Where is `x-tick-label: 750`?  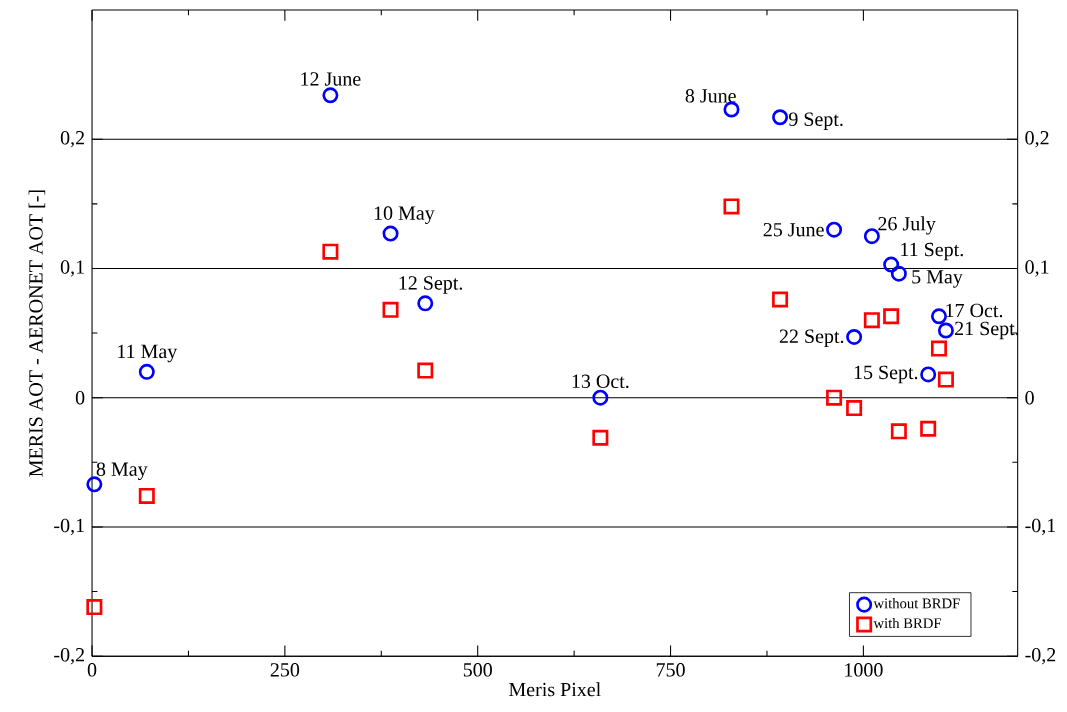
x-tick-label: 750 is located at coordinates (670, 670).